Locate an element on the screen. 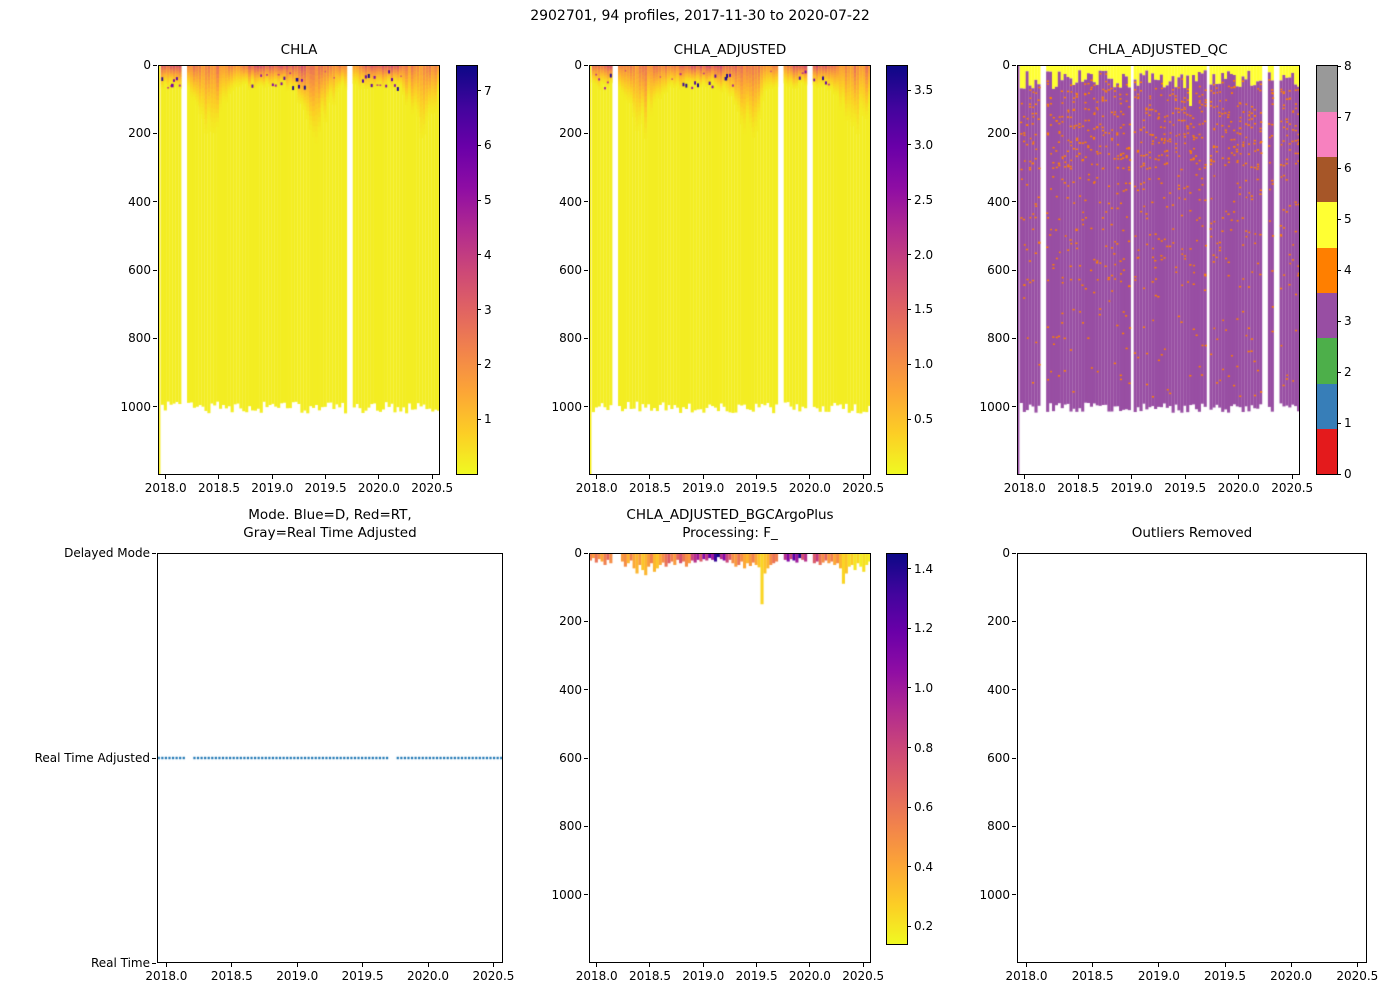  colorbar-tick-label: 0.6 is located at coordinates (924, 807).